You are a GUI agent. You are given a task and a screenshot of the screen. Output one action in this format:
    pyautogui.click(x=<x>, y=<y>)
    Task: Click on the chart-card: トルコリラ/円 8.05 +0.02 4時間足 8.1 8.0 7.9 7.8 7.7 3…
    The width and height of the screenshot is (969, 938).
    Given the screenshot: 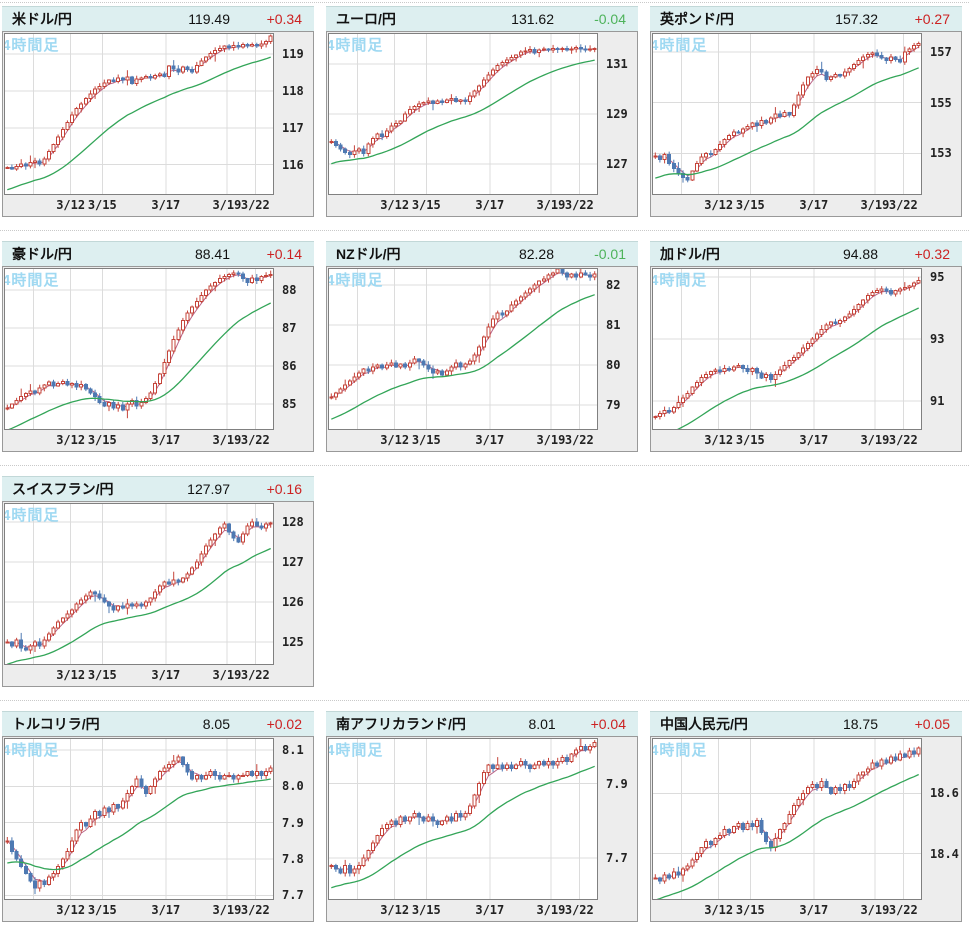 What is the action you would take?
    pyautogui.click(x=158, y=816)
    